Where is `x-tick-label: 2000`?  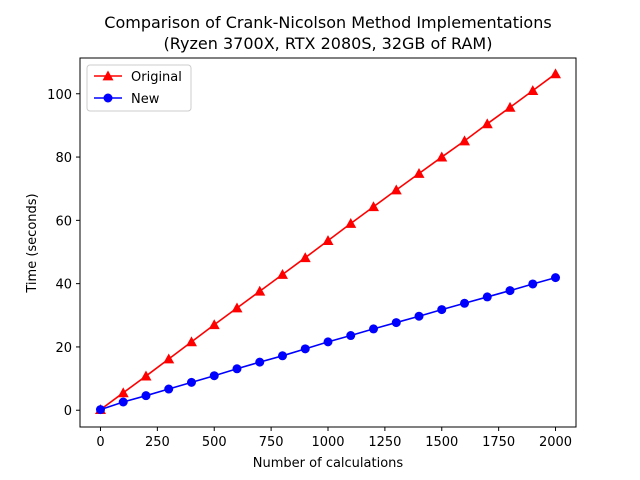 x-tick-label: 2000 is located at coordinates (555, 442).